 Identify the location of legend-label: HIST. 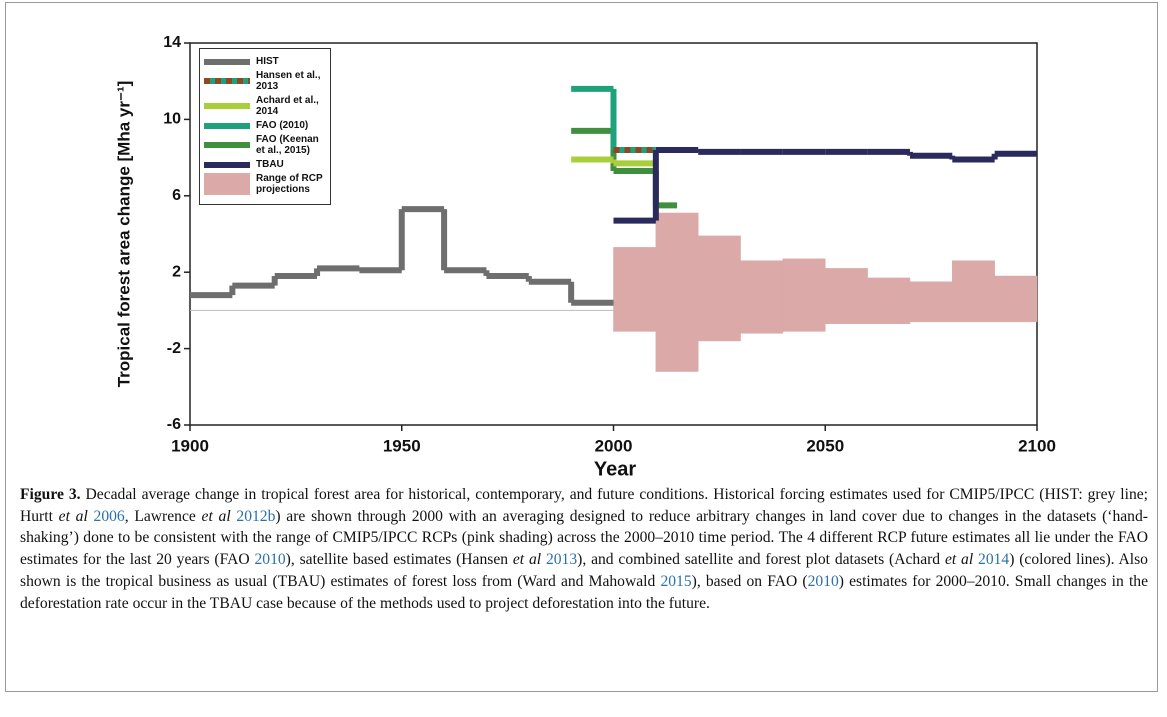
(267, 61).